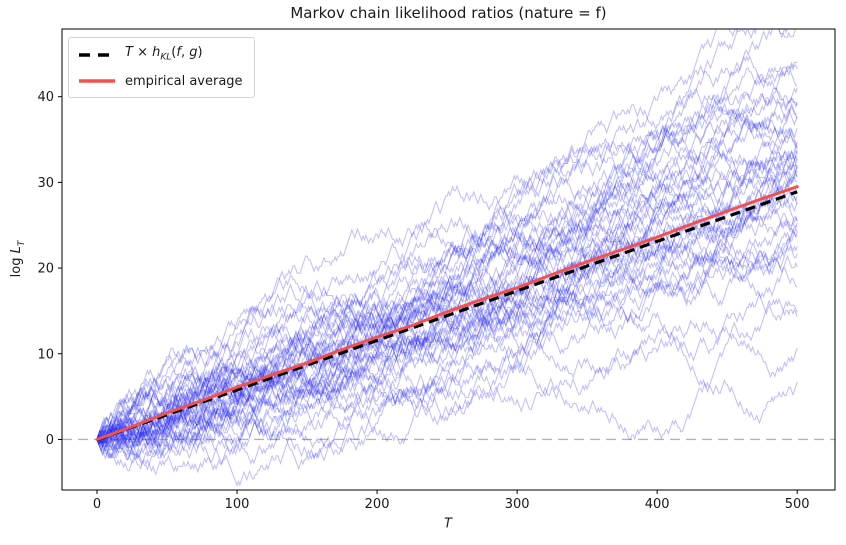 The width and height of the screenshot is (846, 545). Describe the element at coordinates (184, 81) in the screenshot. I see `legend-label-empirical: empirical average` at that location.